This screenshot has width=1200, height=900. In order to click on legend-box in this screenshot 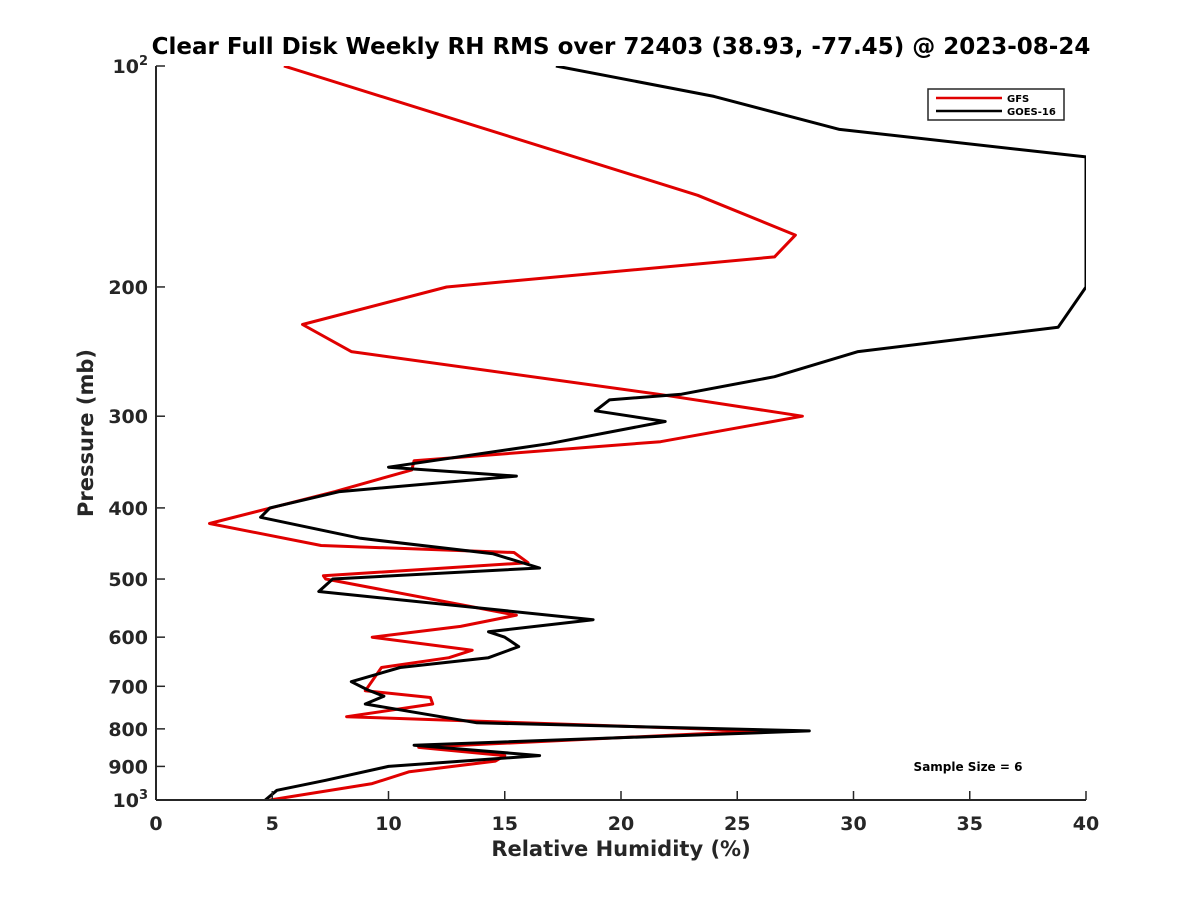, I will do `click(996, 104)`.